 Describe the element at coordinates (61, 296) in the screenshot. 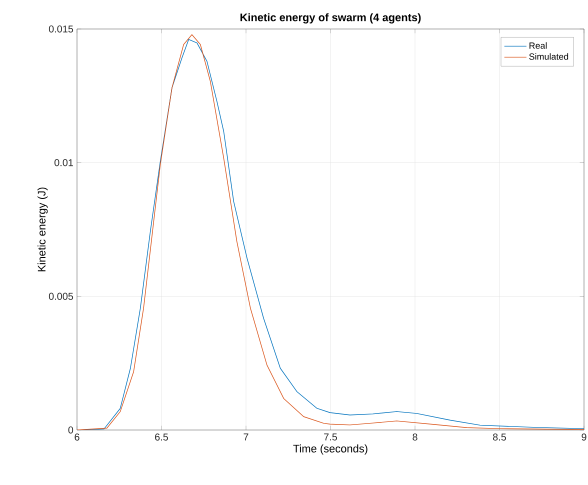

I see `y-tick-label: 0.005` at that location.